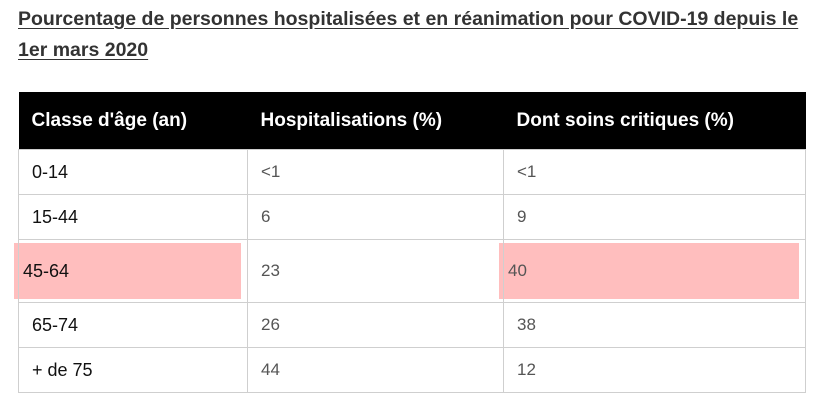 The width and height of the screenshot is (818, 402). Describe the element at coordinates (375, 370) in the screenshot. I see `cell-hospitalisations: 44` at that location.